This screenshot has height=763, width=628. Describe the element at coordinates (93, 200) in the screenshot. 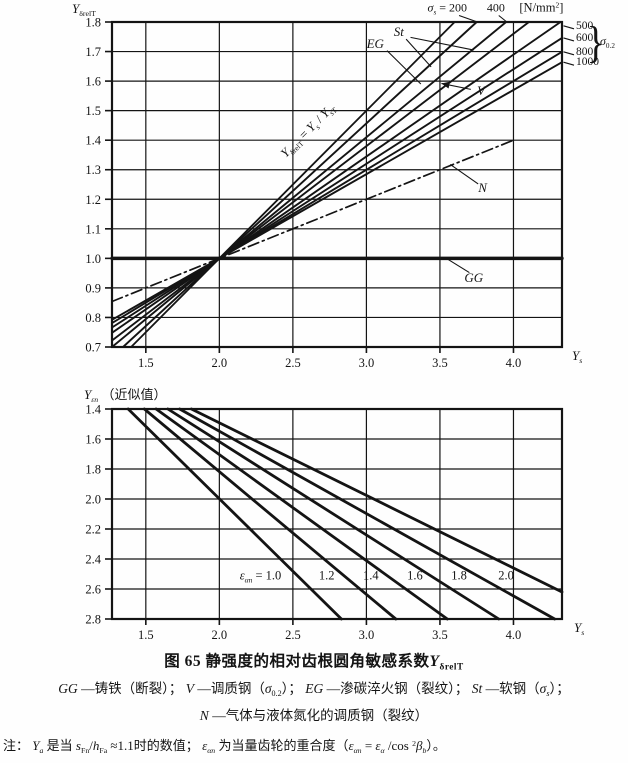

I see `tick-label-y: 1.2` at that location.